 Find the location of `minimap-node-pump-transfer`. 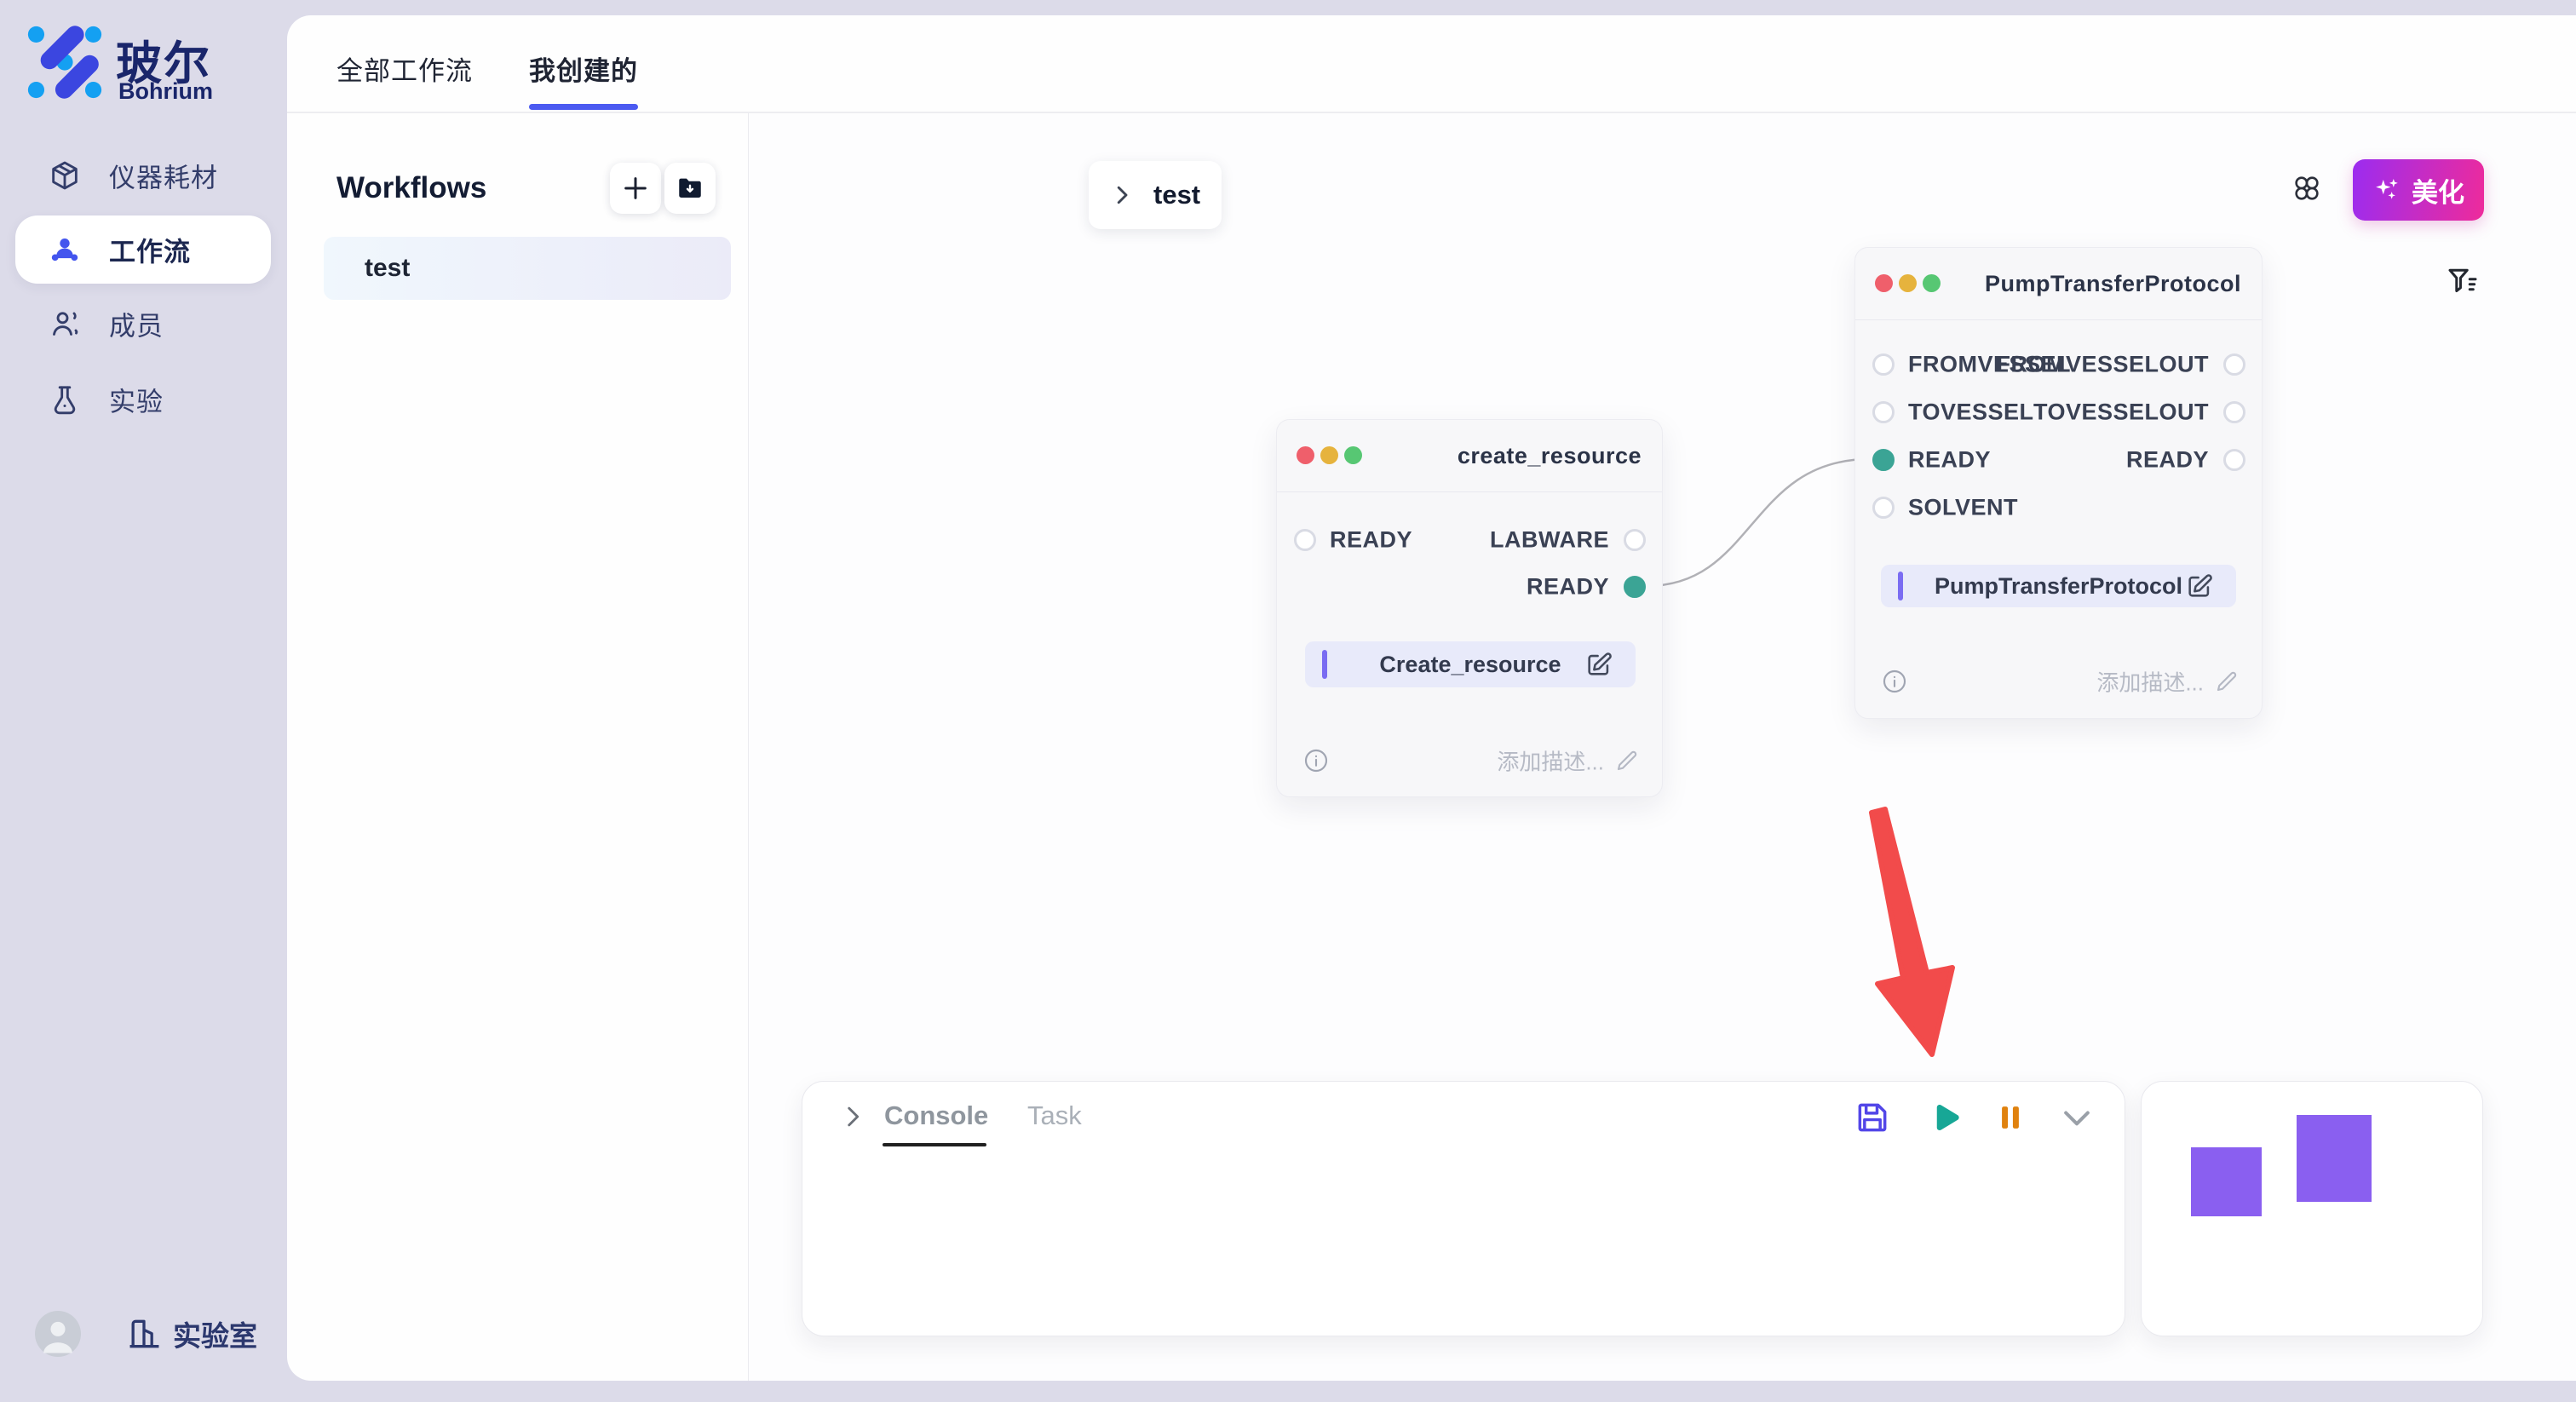

minimap-node-pump-transfer is located at coordinates (2335, 1158).